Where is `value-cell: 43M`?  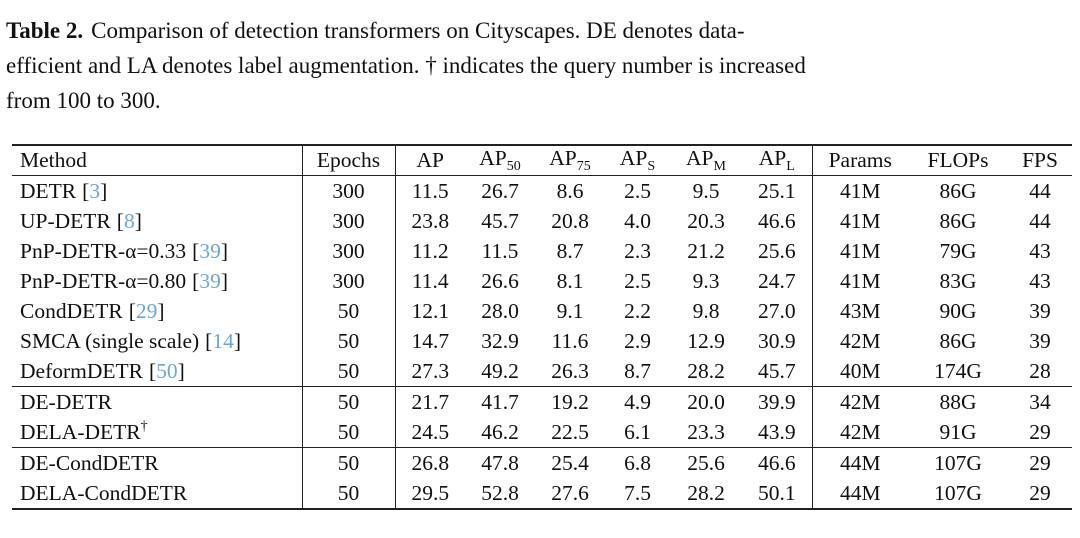
value-cell: 43M is located at coordinates (860, 310).